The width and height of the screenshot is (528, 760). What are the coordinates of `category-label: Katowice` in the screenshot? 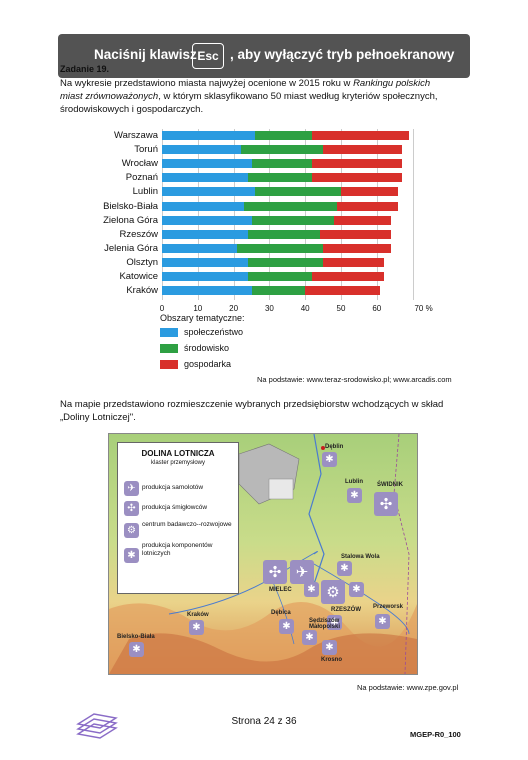 It's located at (138, 276).